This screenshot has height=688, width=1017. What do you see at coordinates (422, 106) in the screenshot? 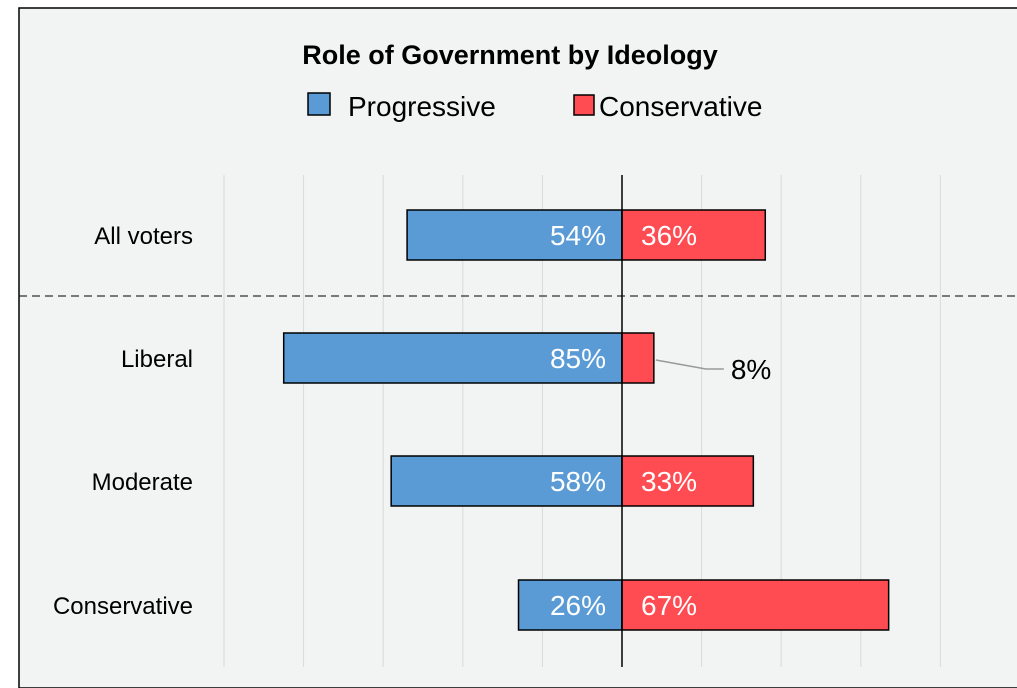
I see `legend-label-progressive: Progressive` at bounding box center [422, 106].